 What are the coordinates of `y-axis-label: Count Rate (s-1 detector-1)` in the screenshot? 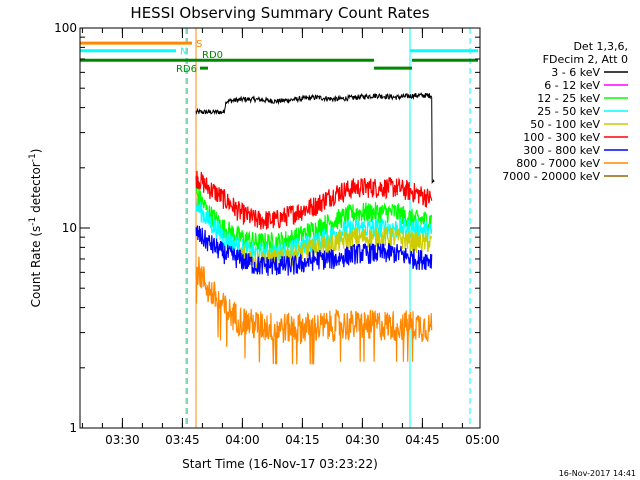 It's located at (35, 228).